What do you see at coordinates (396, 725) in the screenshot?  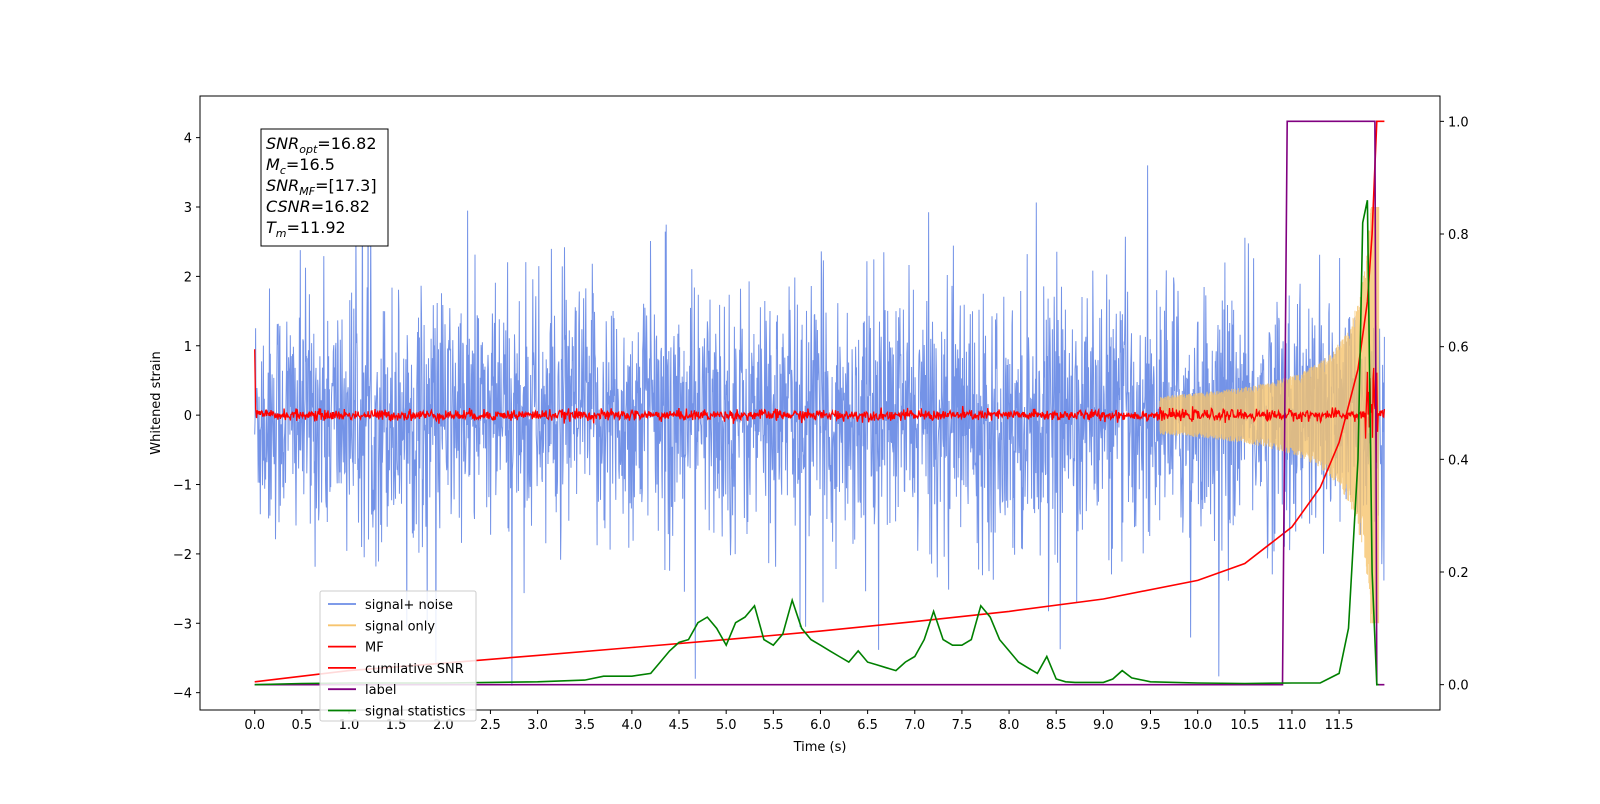 I see `x-tick-label: 1.5` at bounding box center [396, 725].